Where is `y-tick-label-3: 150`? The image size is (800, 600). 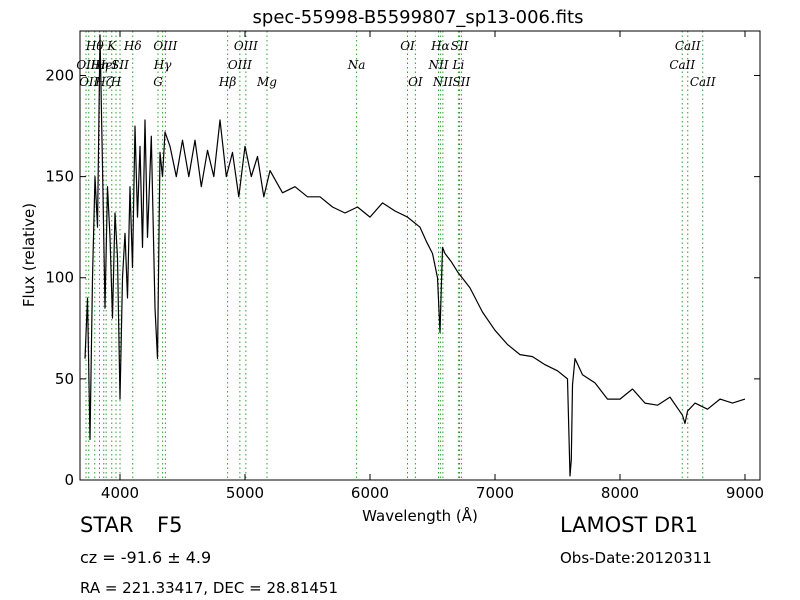
y-tick-label-3: 150 is located at coordinates (59, 177).